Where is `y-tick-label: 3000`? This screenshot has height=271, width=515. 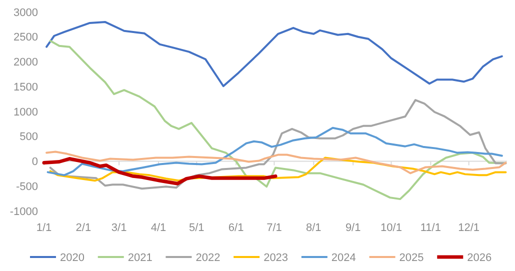
y-tick-label: 3000 is located at coordinates (26, 12).